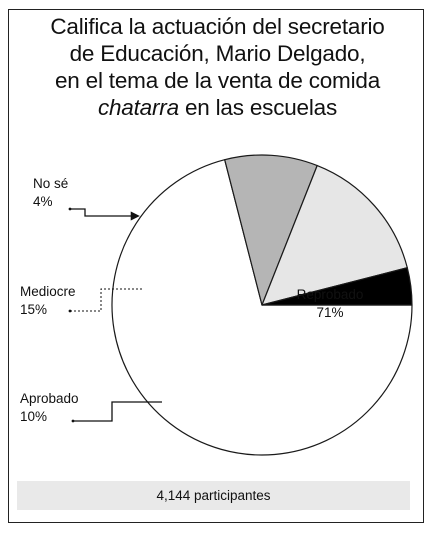 This screenshot has height=533, width=435. What do you see at coordinates (33, 309) in the screenshot?
I see `value-label-mediocre: 15%` at bounding box center [33, 309].